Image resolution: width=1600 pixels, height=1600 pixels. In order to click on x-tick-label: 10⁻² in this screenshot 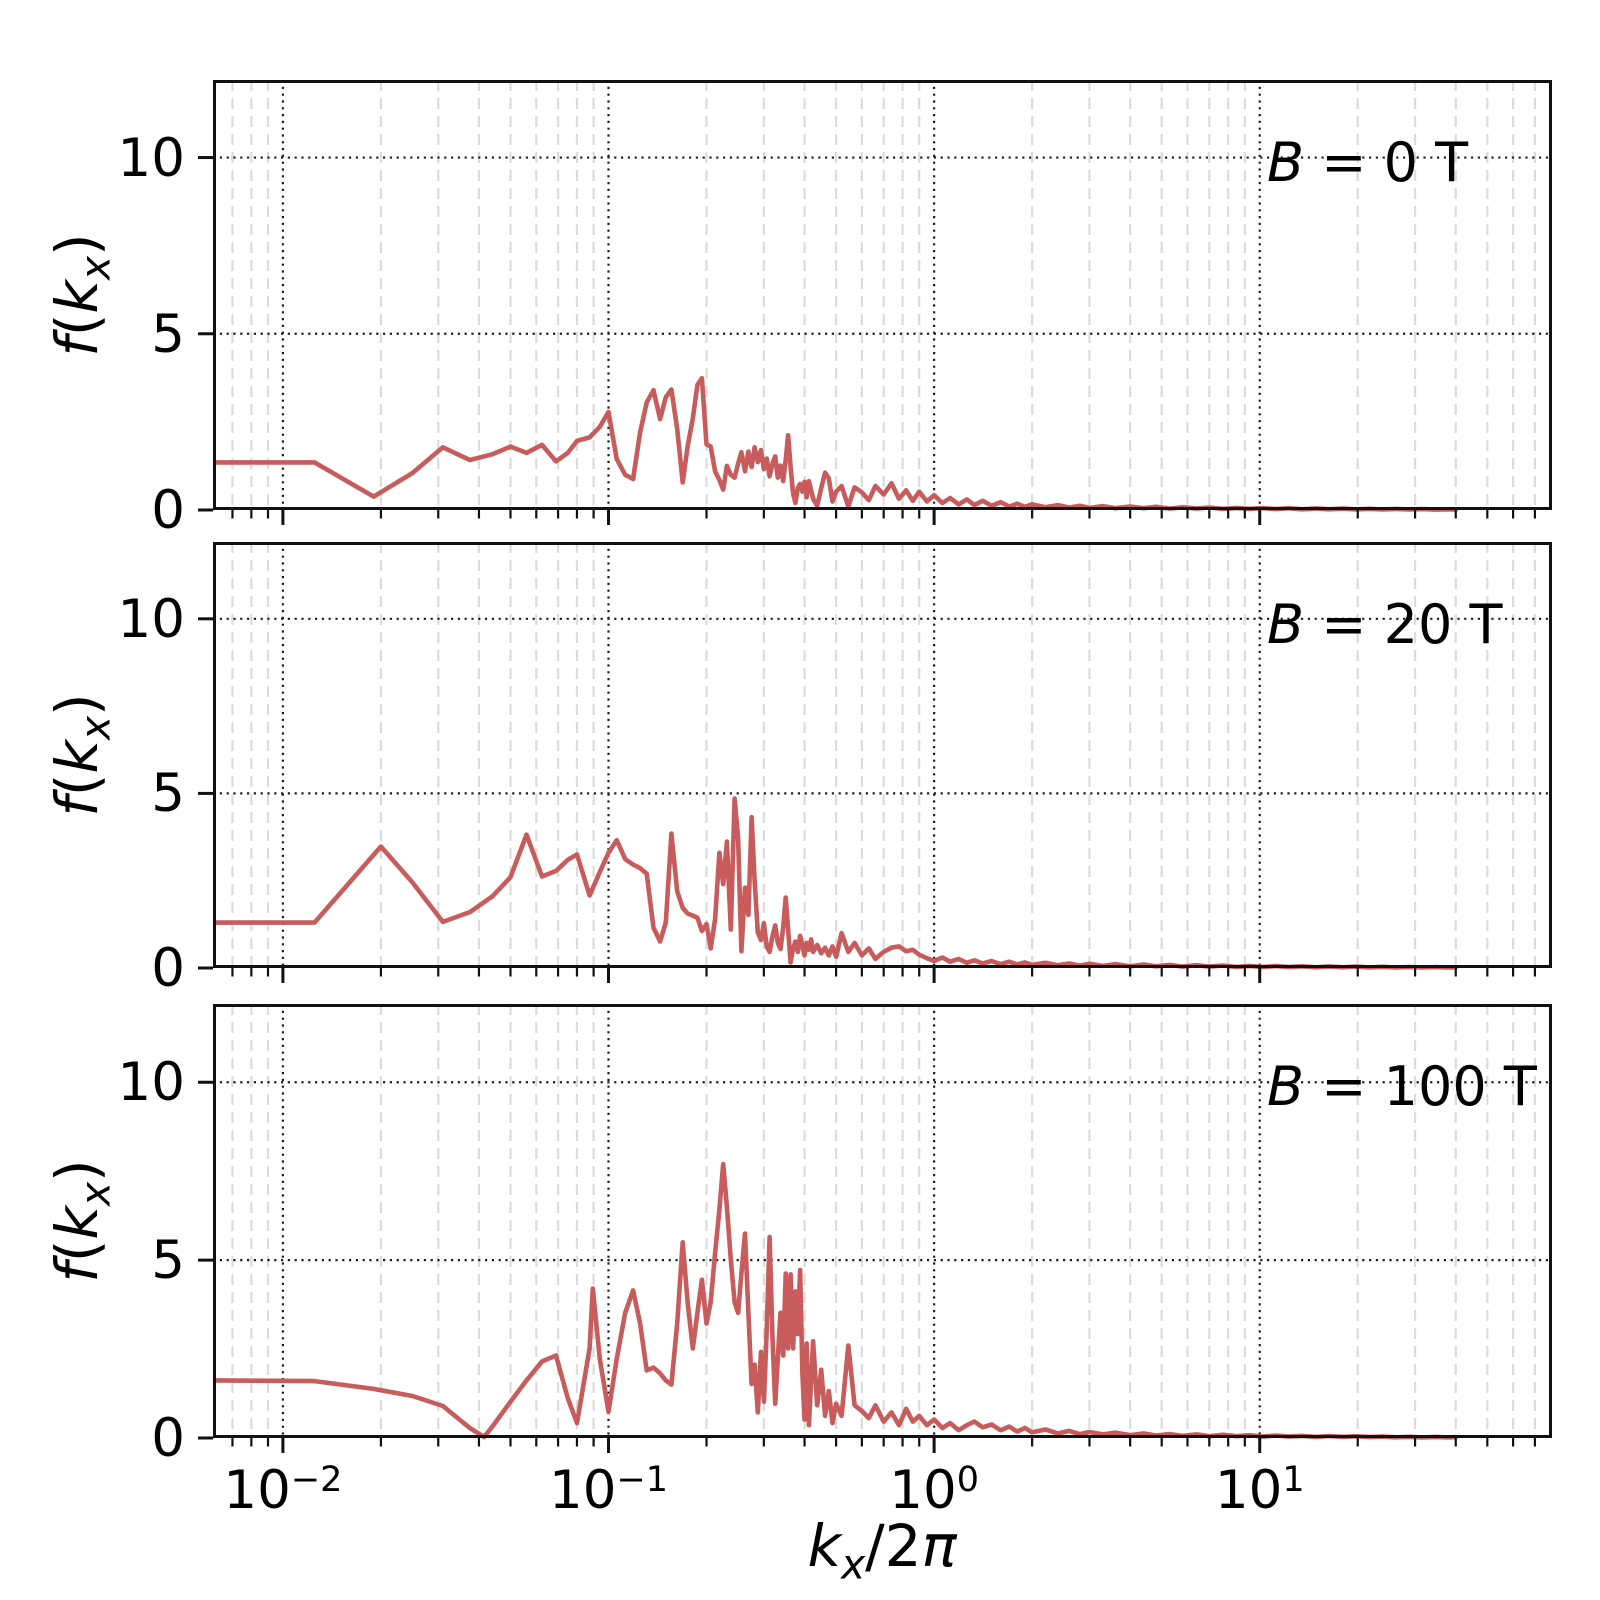, I will do `click(283, 1490)`.